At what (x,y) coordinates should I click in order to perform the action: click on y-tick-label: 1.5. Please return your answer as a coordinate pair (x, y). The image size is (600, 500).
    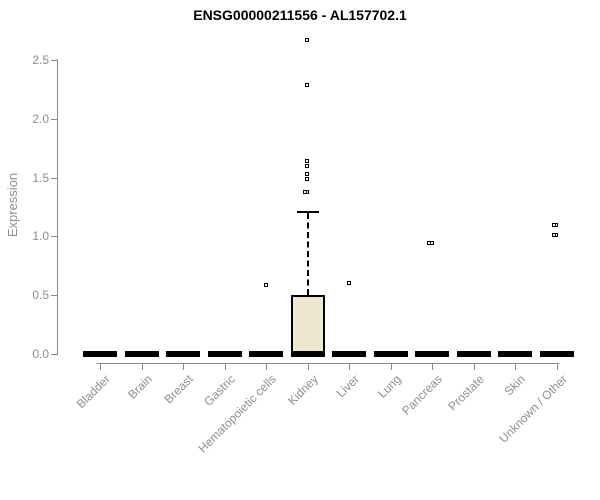
    Looking at the image, I should click on (40, 177).